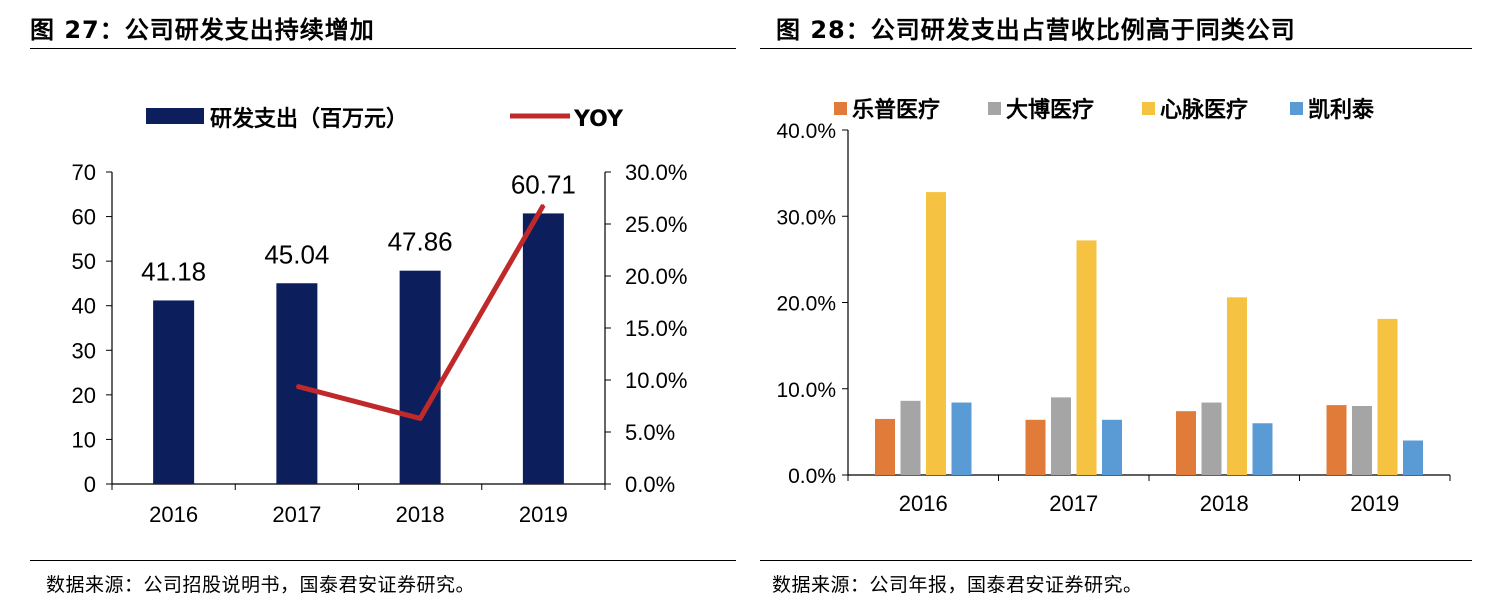 The image size is (1506, 606). What do you see at coordinates (1036, 30) in the screenshot?
I see `right-figure-title: 图 28：公司研发支出占营收比例高于同类公司` at bounding box center [1036, 30].